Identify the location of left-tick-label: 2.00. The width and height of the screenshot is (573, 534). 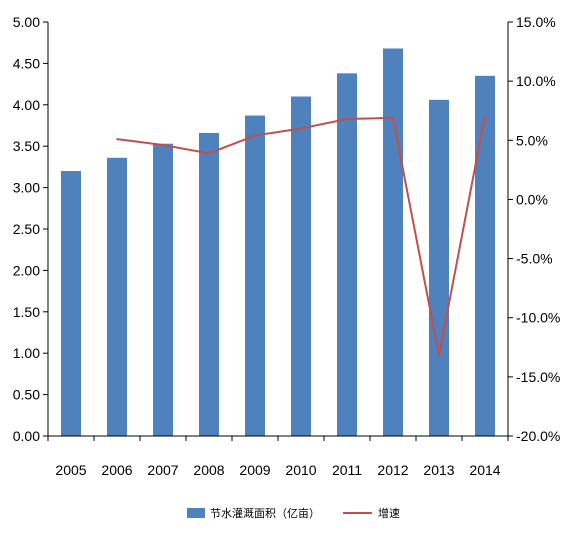
(26, 270).